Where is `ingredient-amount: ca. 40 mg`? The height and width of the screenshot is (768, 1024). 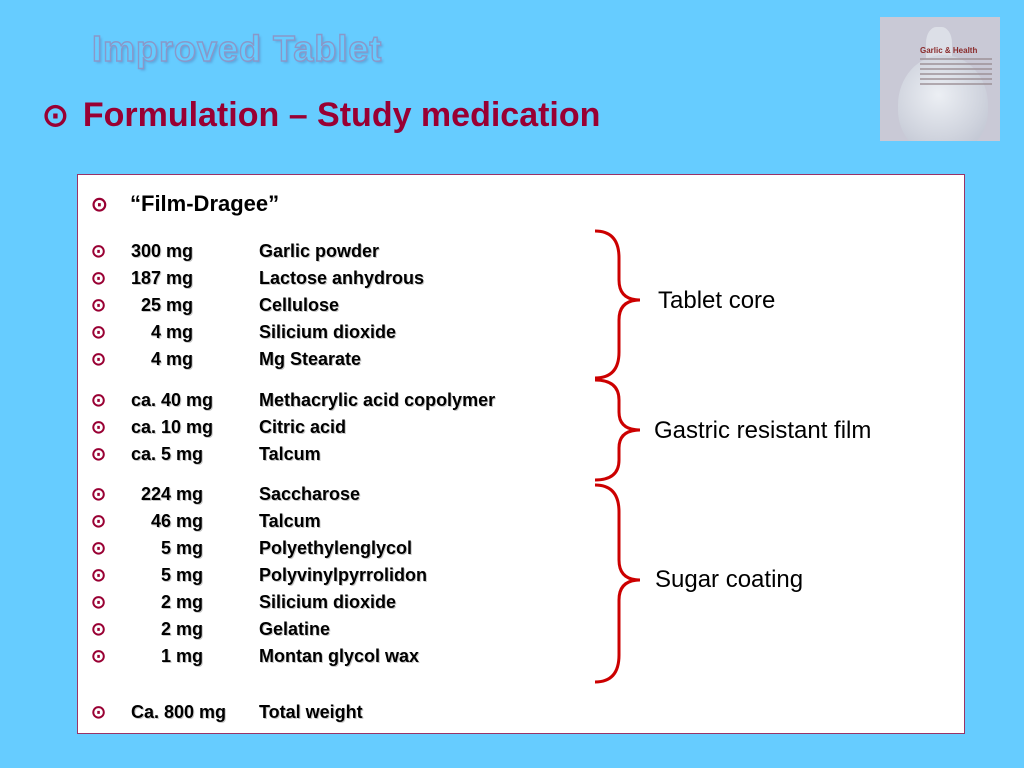
ingredient-amount: ca. 40 mg is located at coordinates (172, 400).